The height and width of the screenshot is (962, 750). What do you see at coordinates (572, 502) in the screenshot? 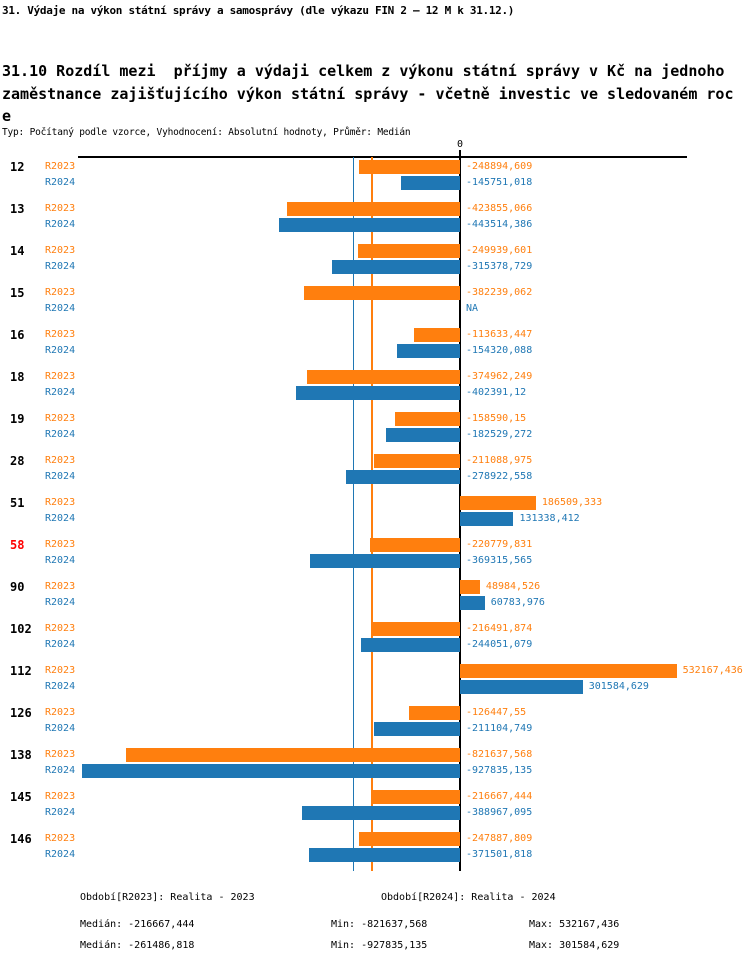
I see `value-label-r2023-51: 186509,333` at bounding box center [572, 502].